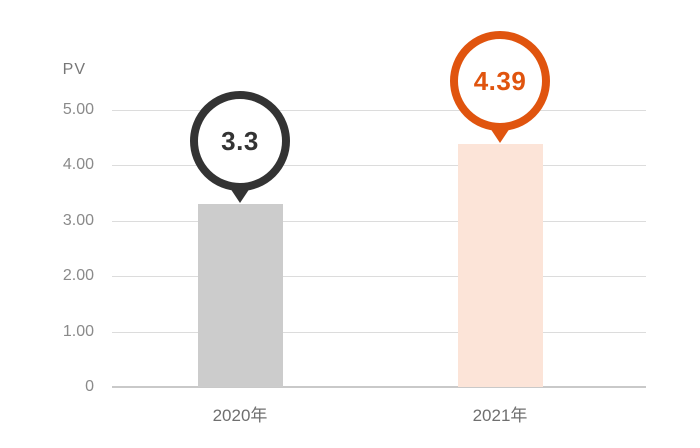 The height and width of the screenshot is (448, 700). I want to click on y-tick-label: 0, so click(89, 386).